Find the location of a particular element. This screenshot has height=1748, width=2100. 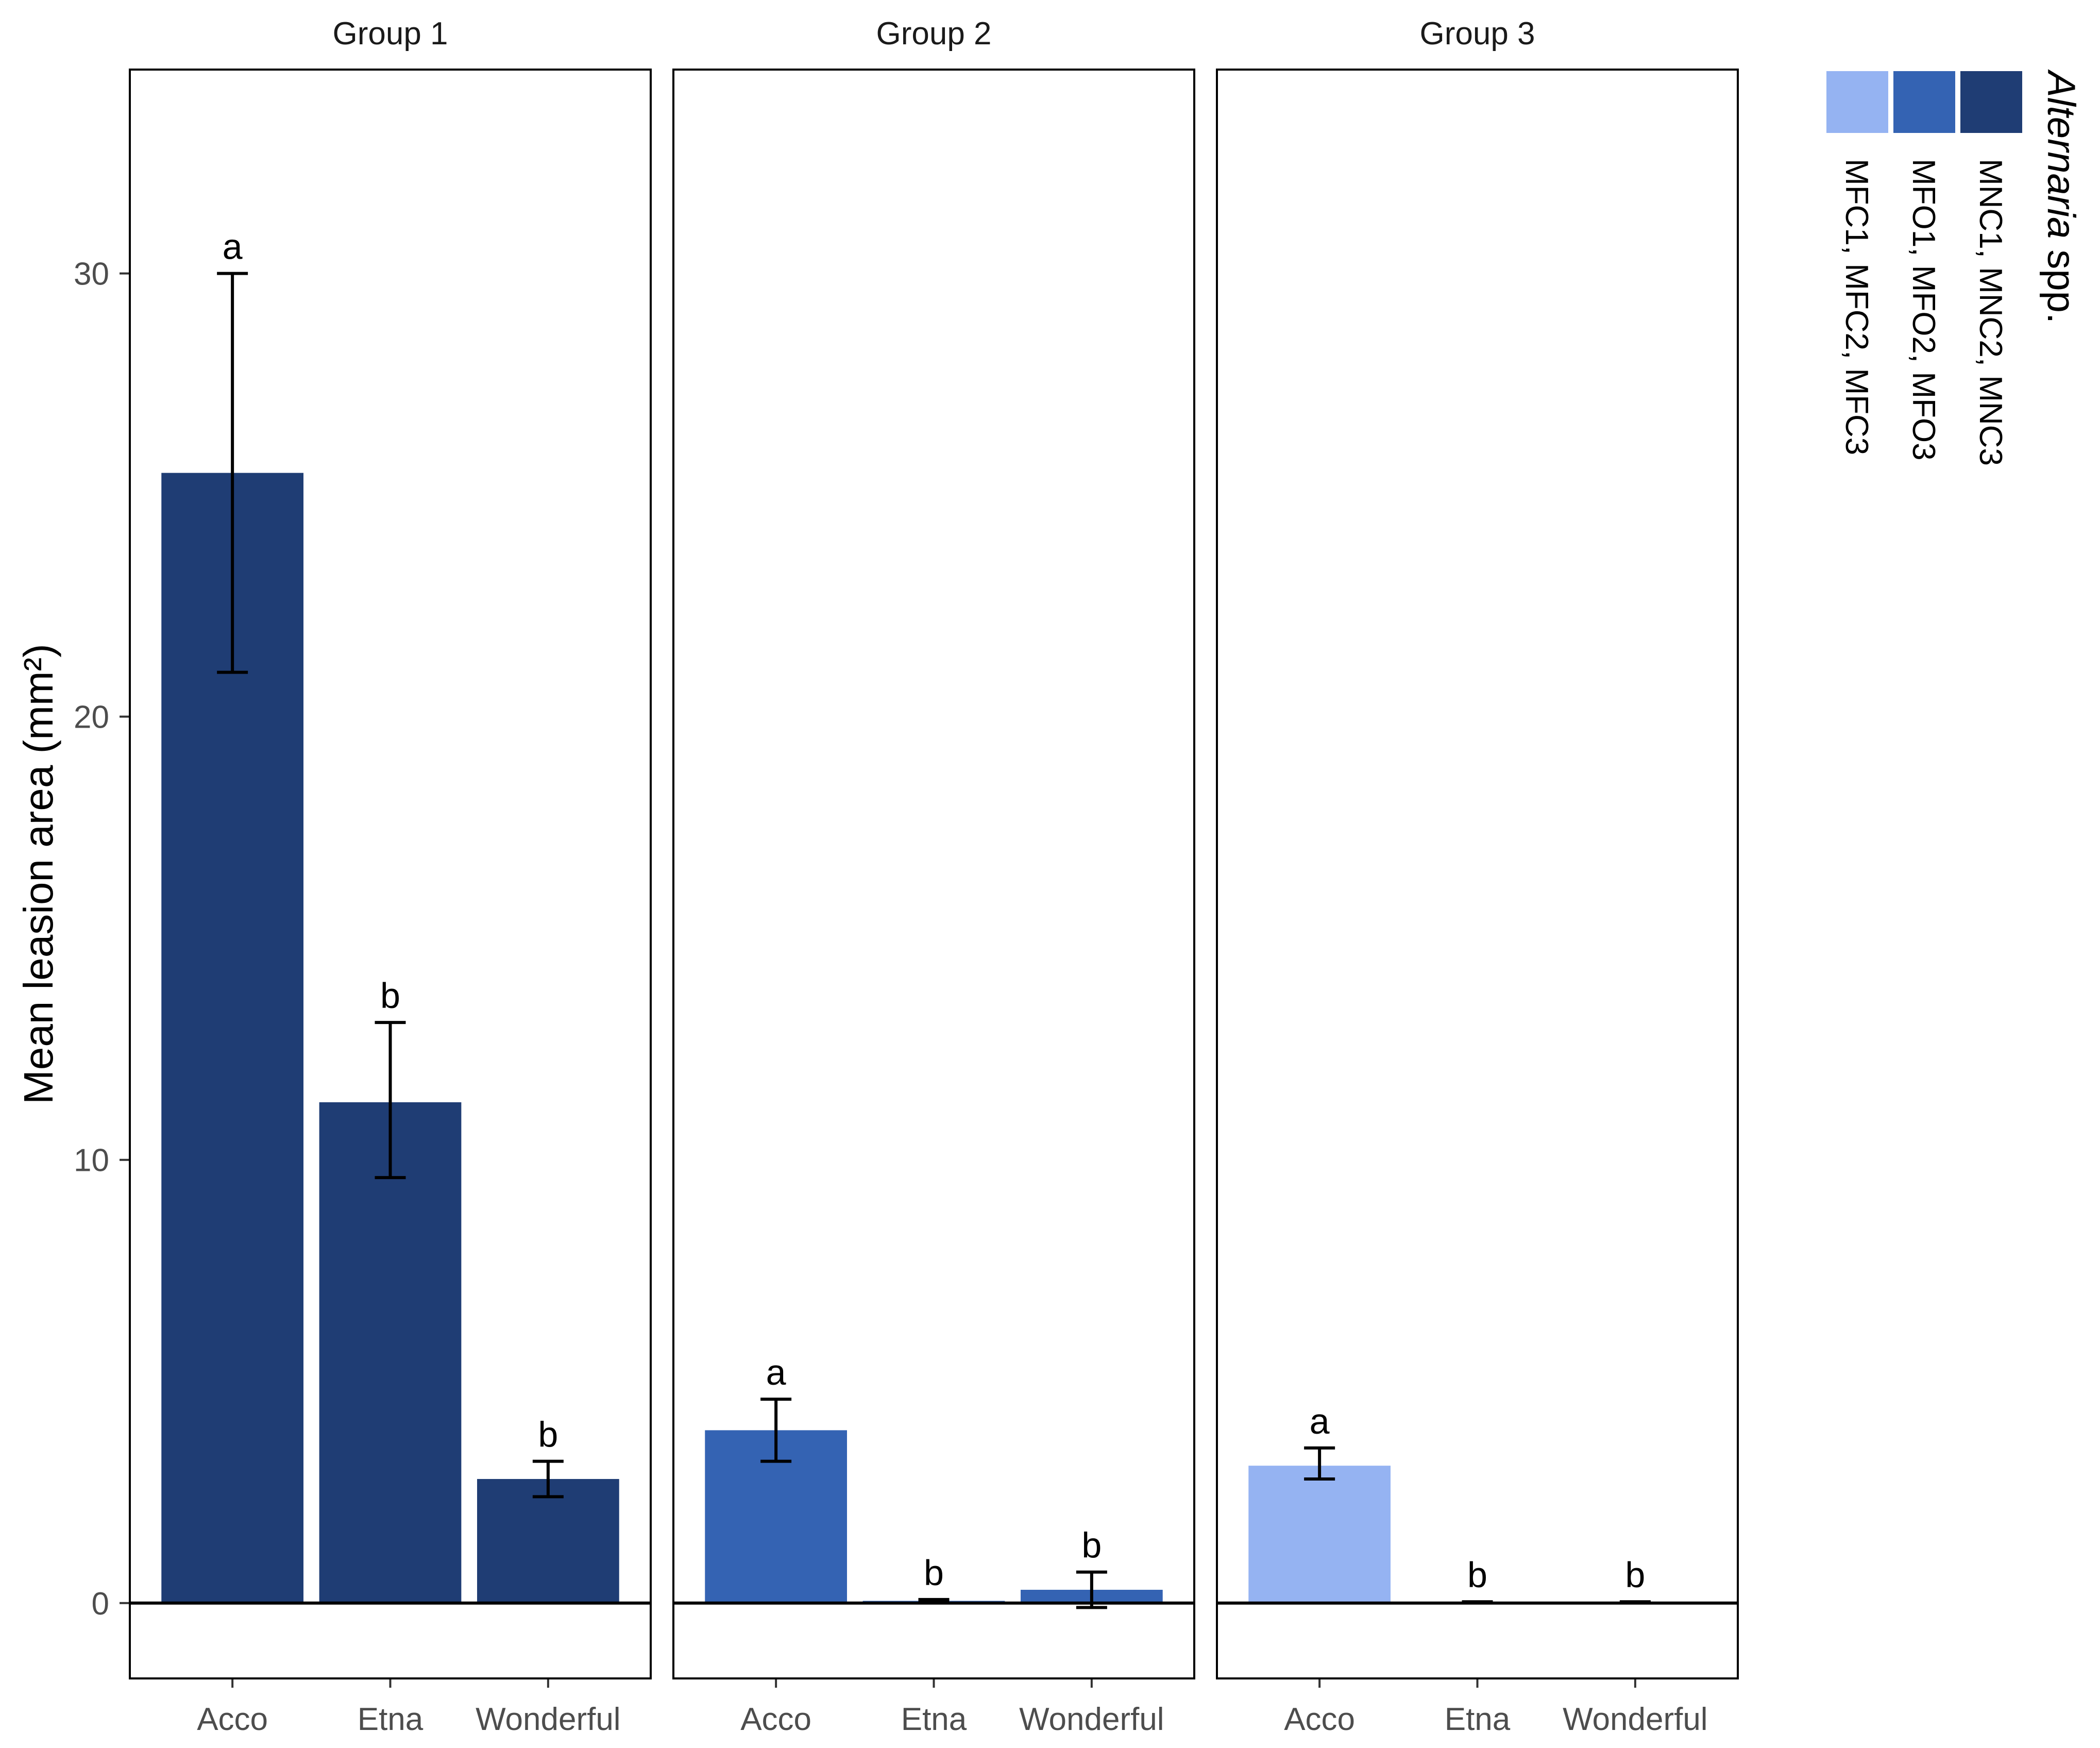

y-axis: 0 10 20 30 Mean leasion area (mm²) is located at coordinates (72, 939).